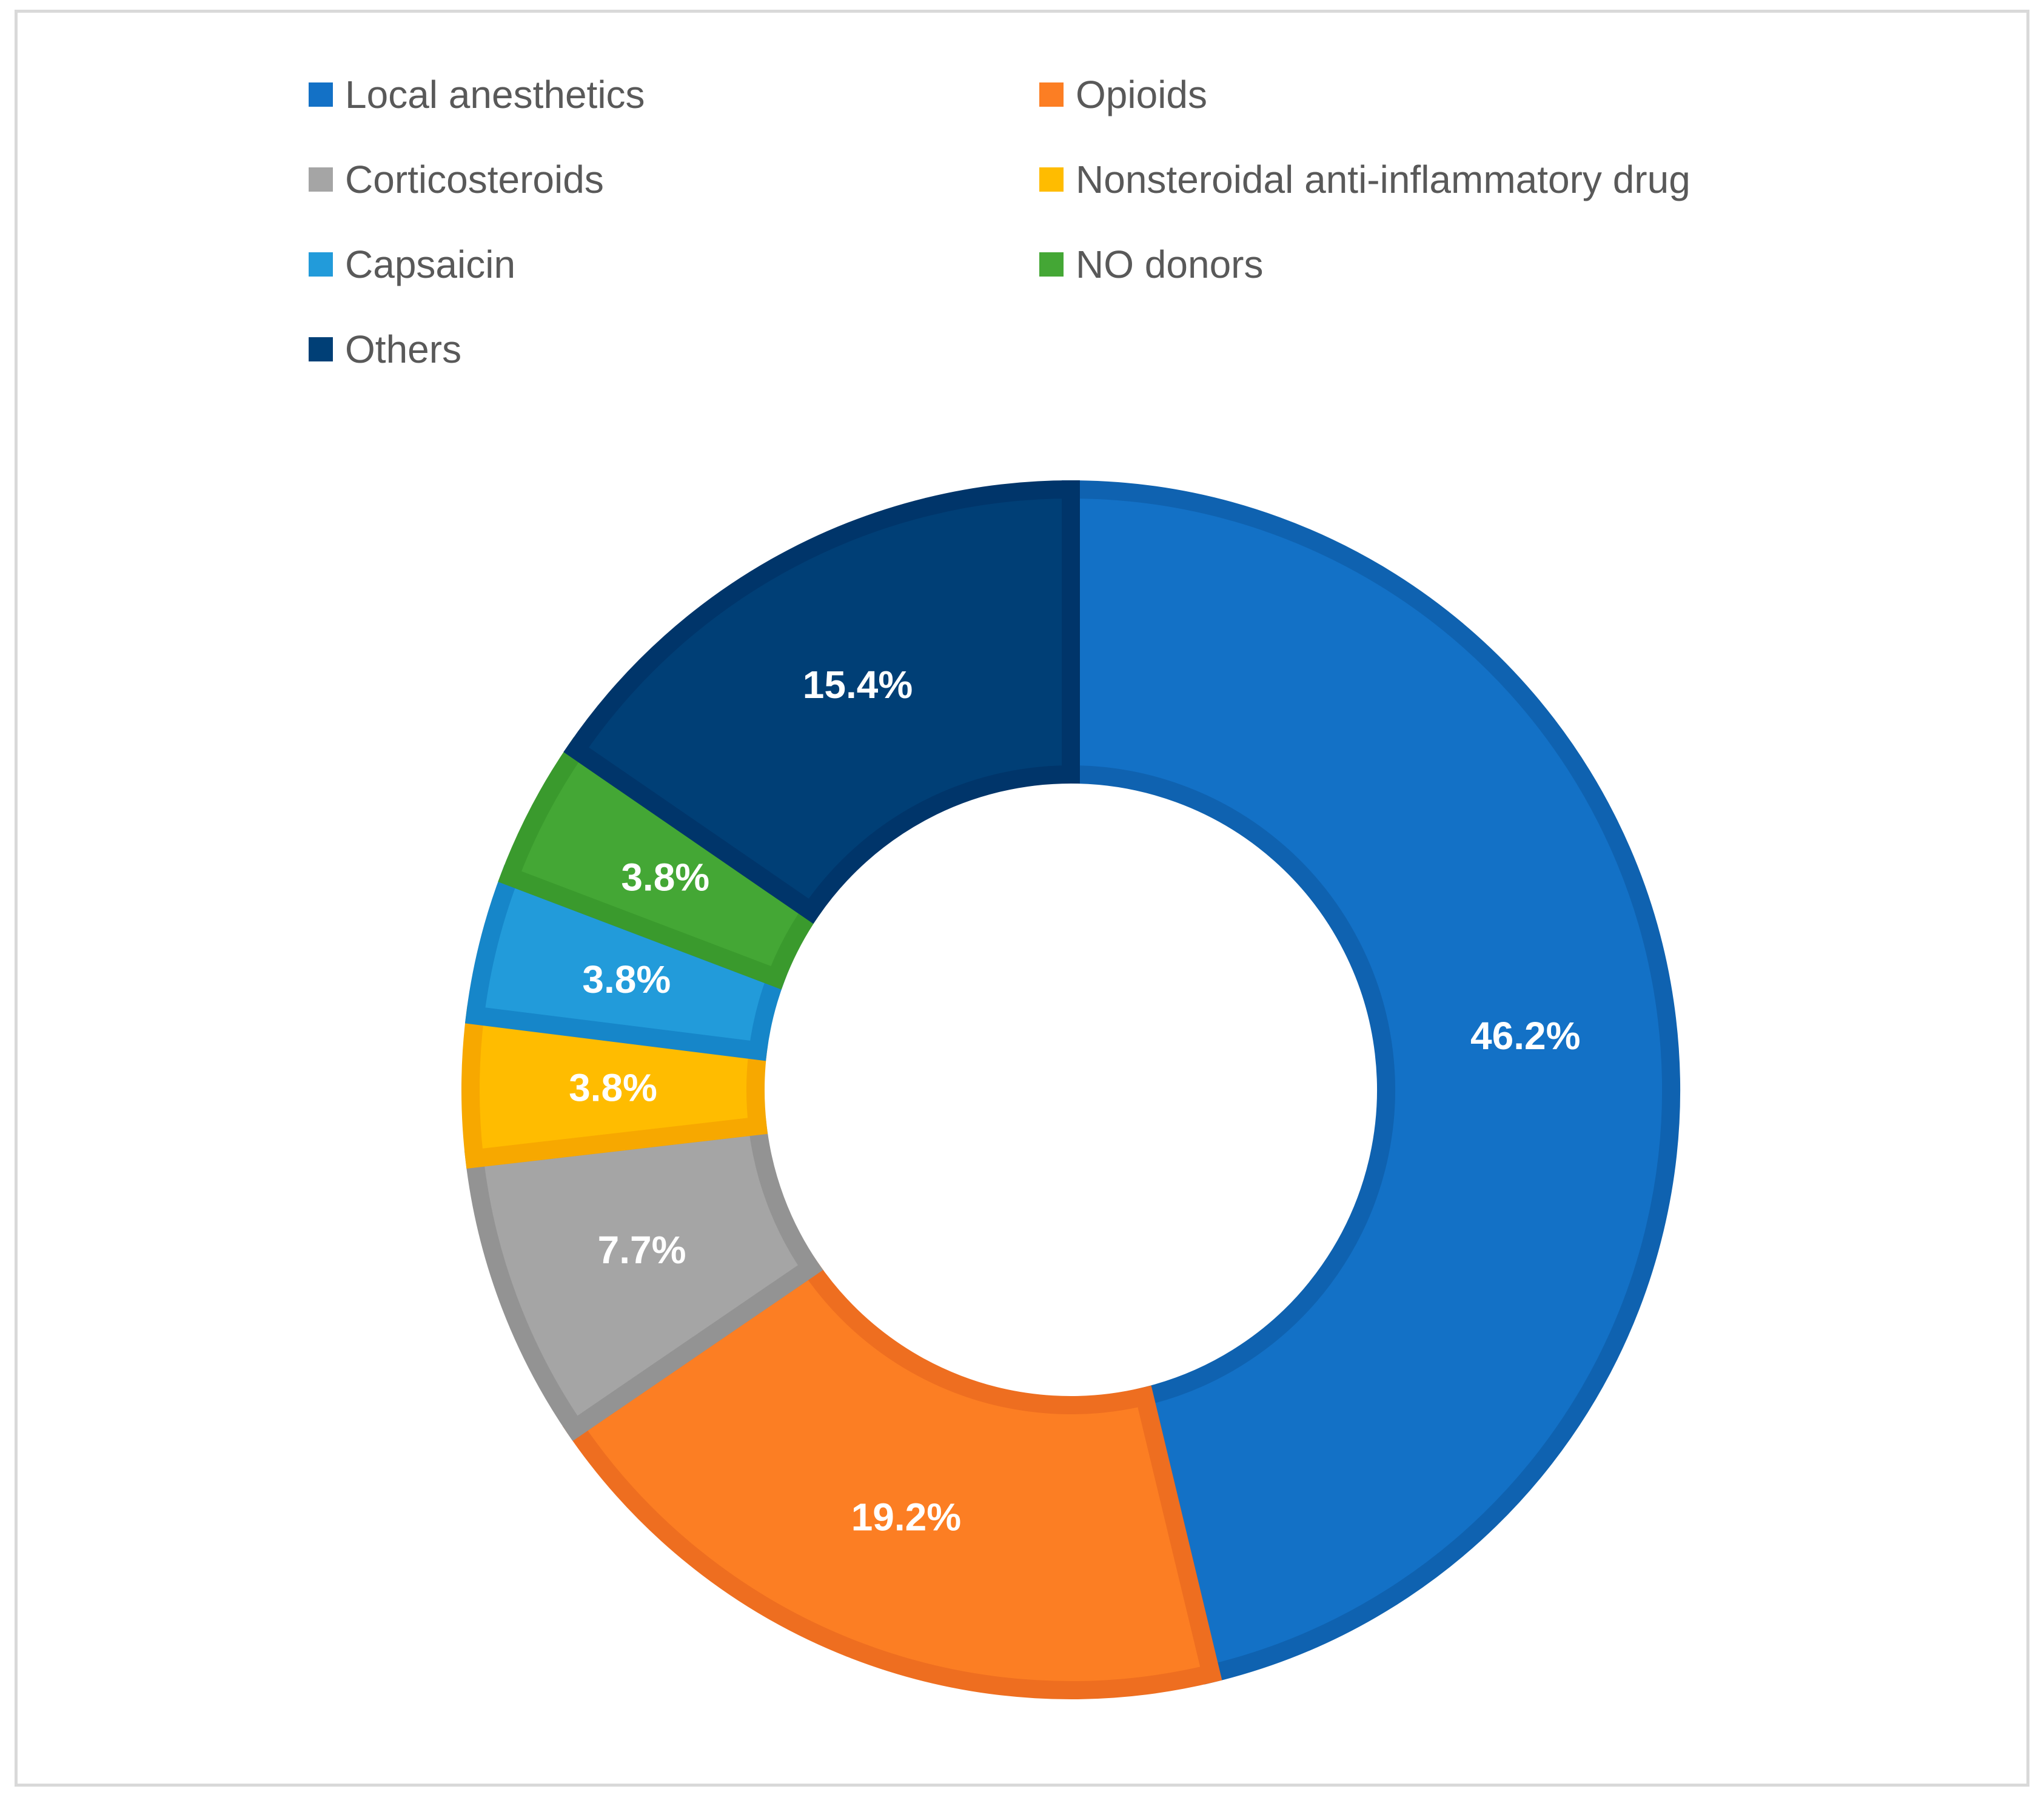 The image size is (2044, 1803). I want to click on slice-label-no-donors: 3.8%, so click(665, 877).